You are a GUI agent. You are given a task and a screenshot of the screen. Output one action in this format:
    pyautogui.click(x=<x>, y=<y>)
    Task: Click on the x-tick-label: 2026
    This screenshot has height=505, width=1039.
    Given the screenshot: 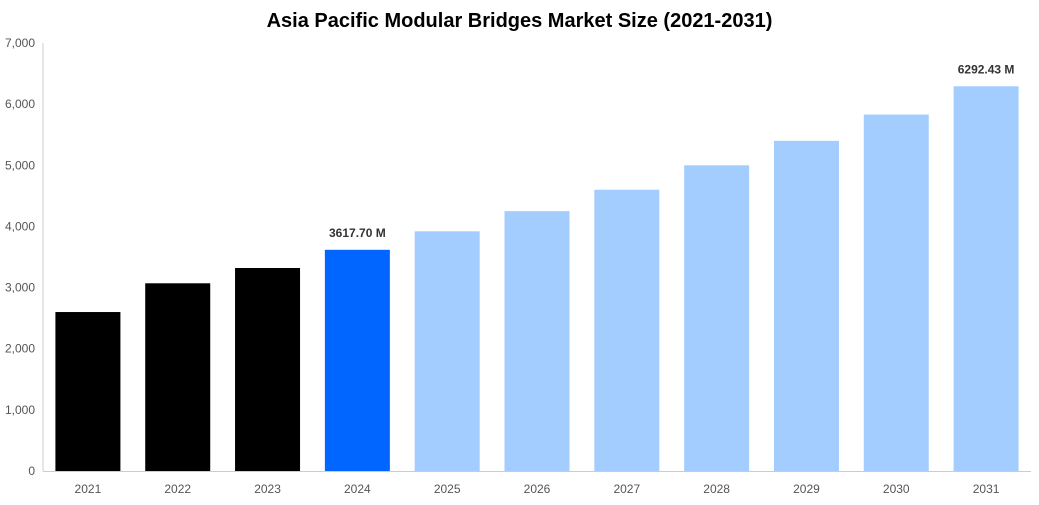 What is the action you would take?
    pyautogui.click(x=537, y=489)
    